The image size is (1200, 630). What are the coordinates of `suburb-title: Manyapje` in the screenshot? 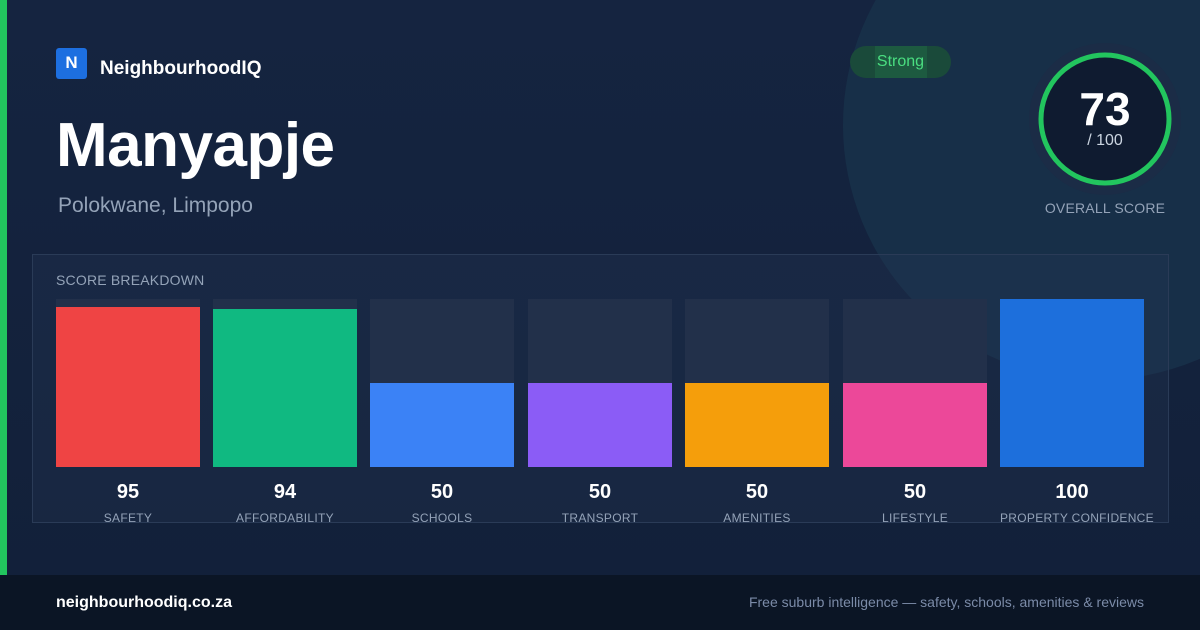 It's located at (195, 145).